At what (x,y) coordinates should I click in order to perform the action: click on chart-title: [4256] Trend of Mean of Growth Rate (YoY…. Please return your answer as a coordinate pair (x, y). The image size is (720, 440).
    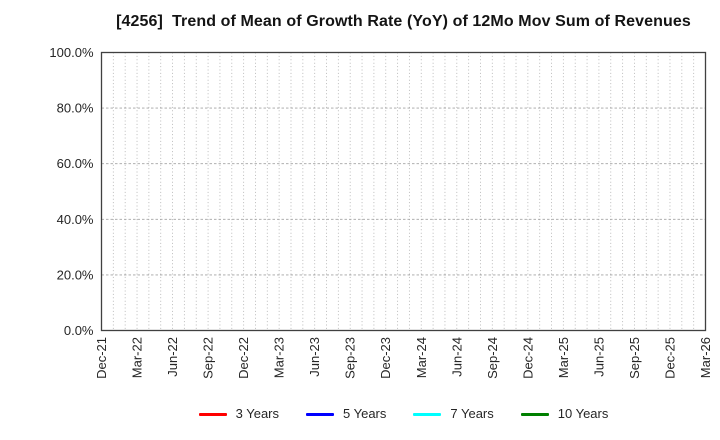
    Looking at the image, I should click on (403, 21).